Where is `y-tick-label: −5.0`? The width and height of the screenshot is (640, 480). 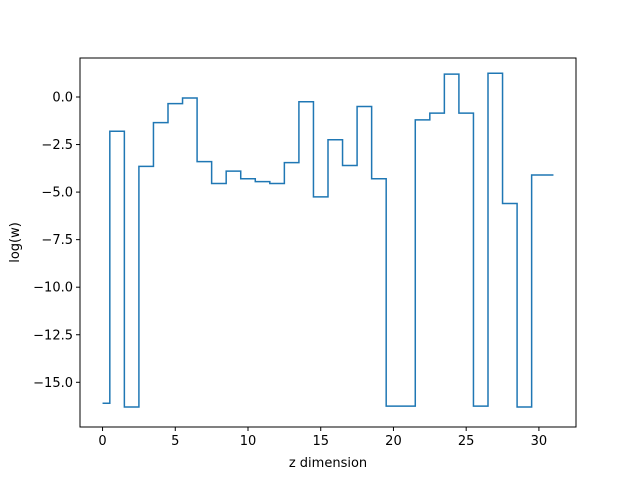
y-tick-label: −5.0 is located at coordinates (57, 193).